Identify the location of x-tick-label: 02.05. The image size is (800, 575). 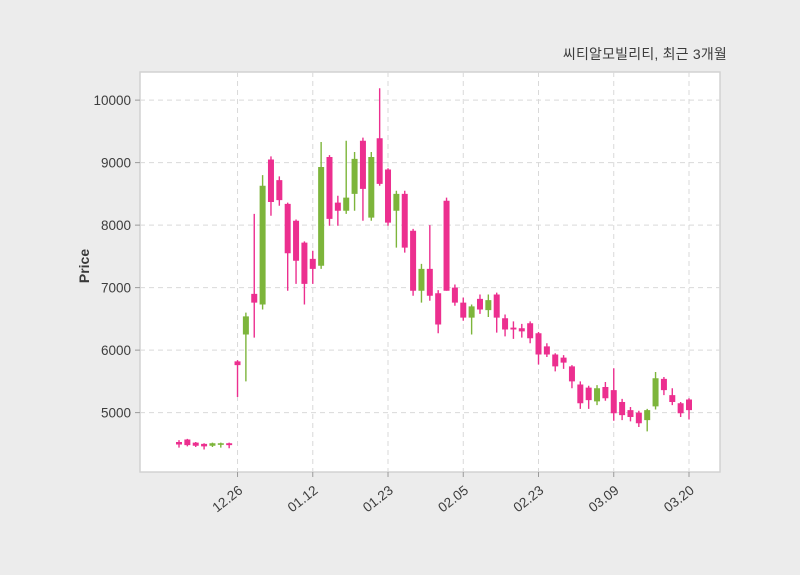
(453, 499).